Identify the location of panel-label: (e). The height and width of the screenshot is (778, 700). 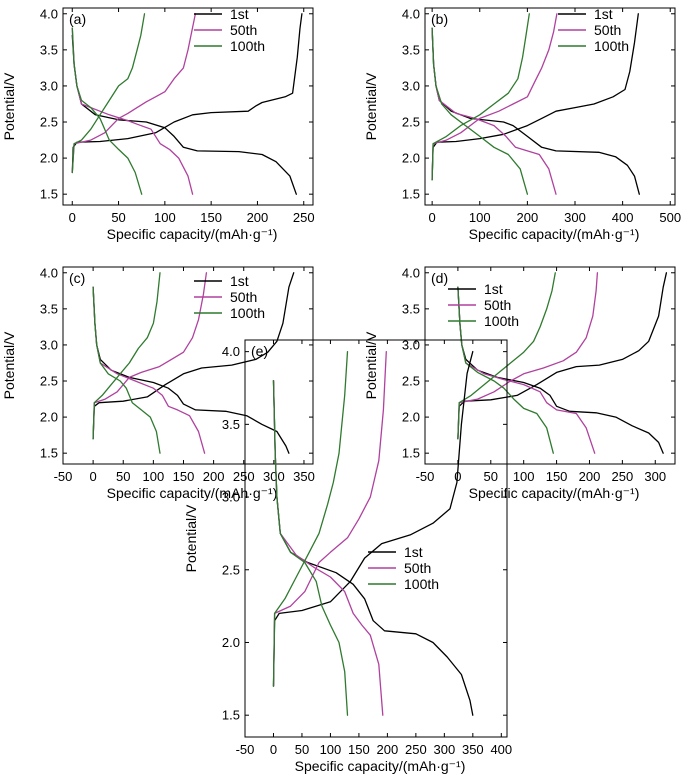
(259, 351).